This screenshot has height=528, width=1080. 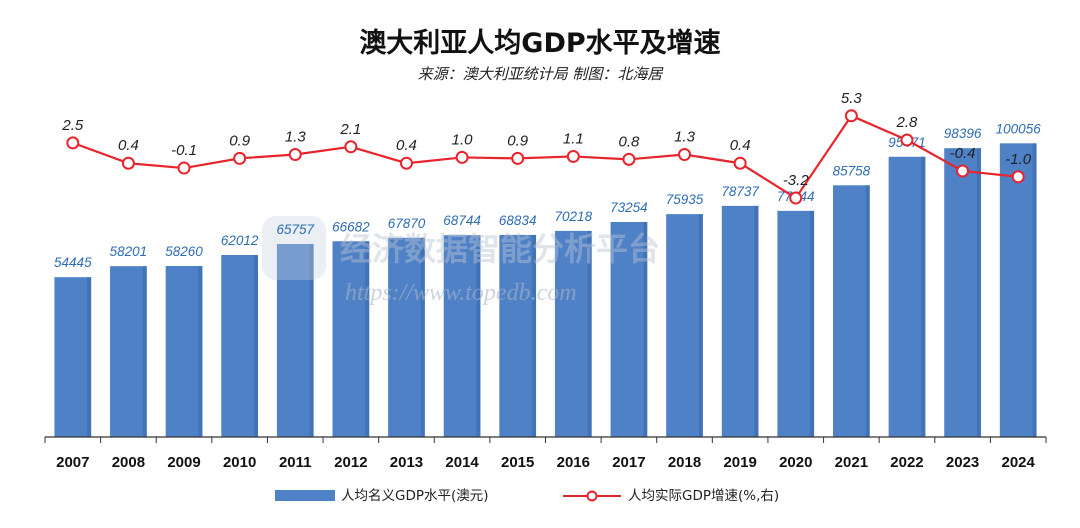 I want to click on growth-label-2020: -3.2, so click(x=796, y=180).